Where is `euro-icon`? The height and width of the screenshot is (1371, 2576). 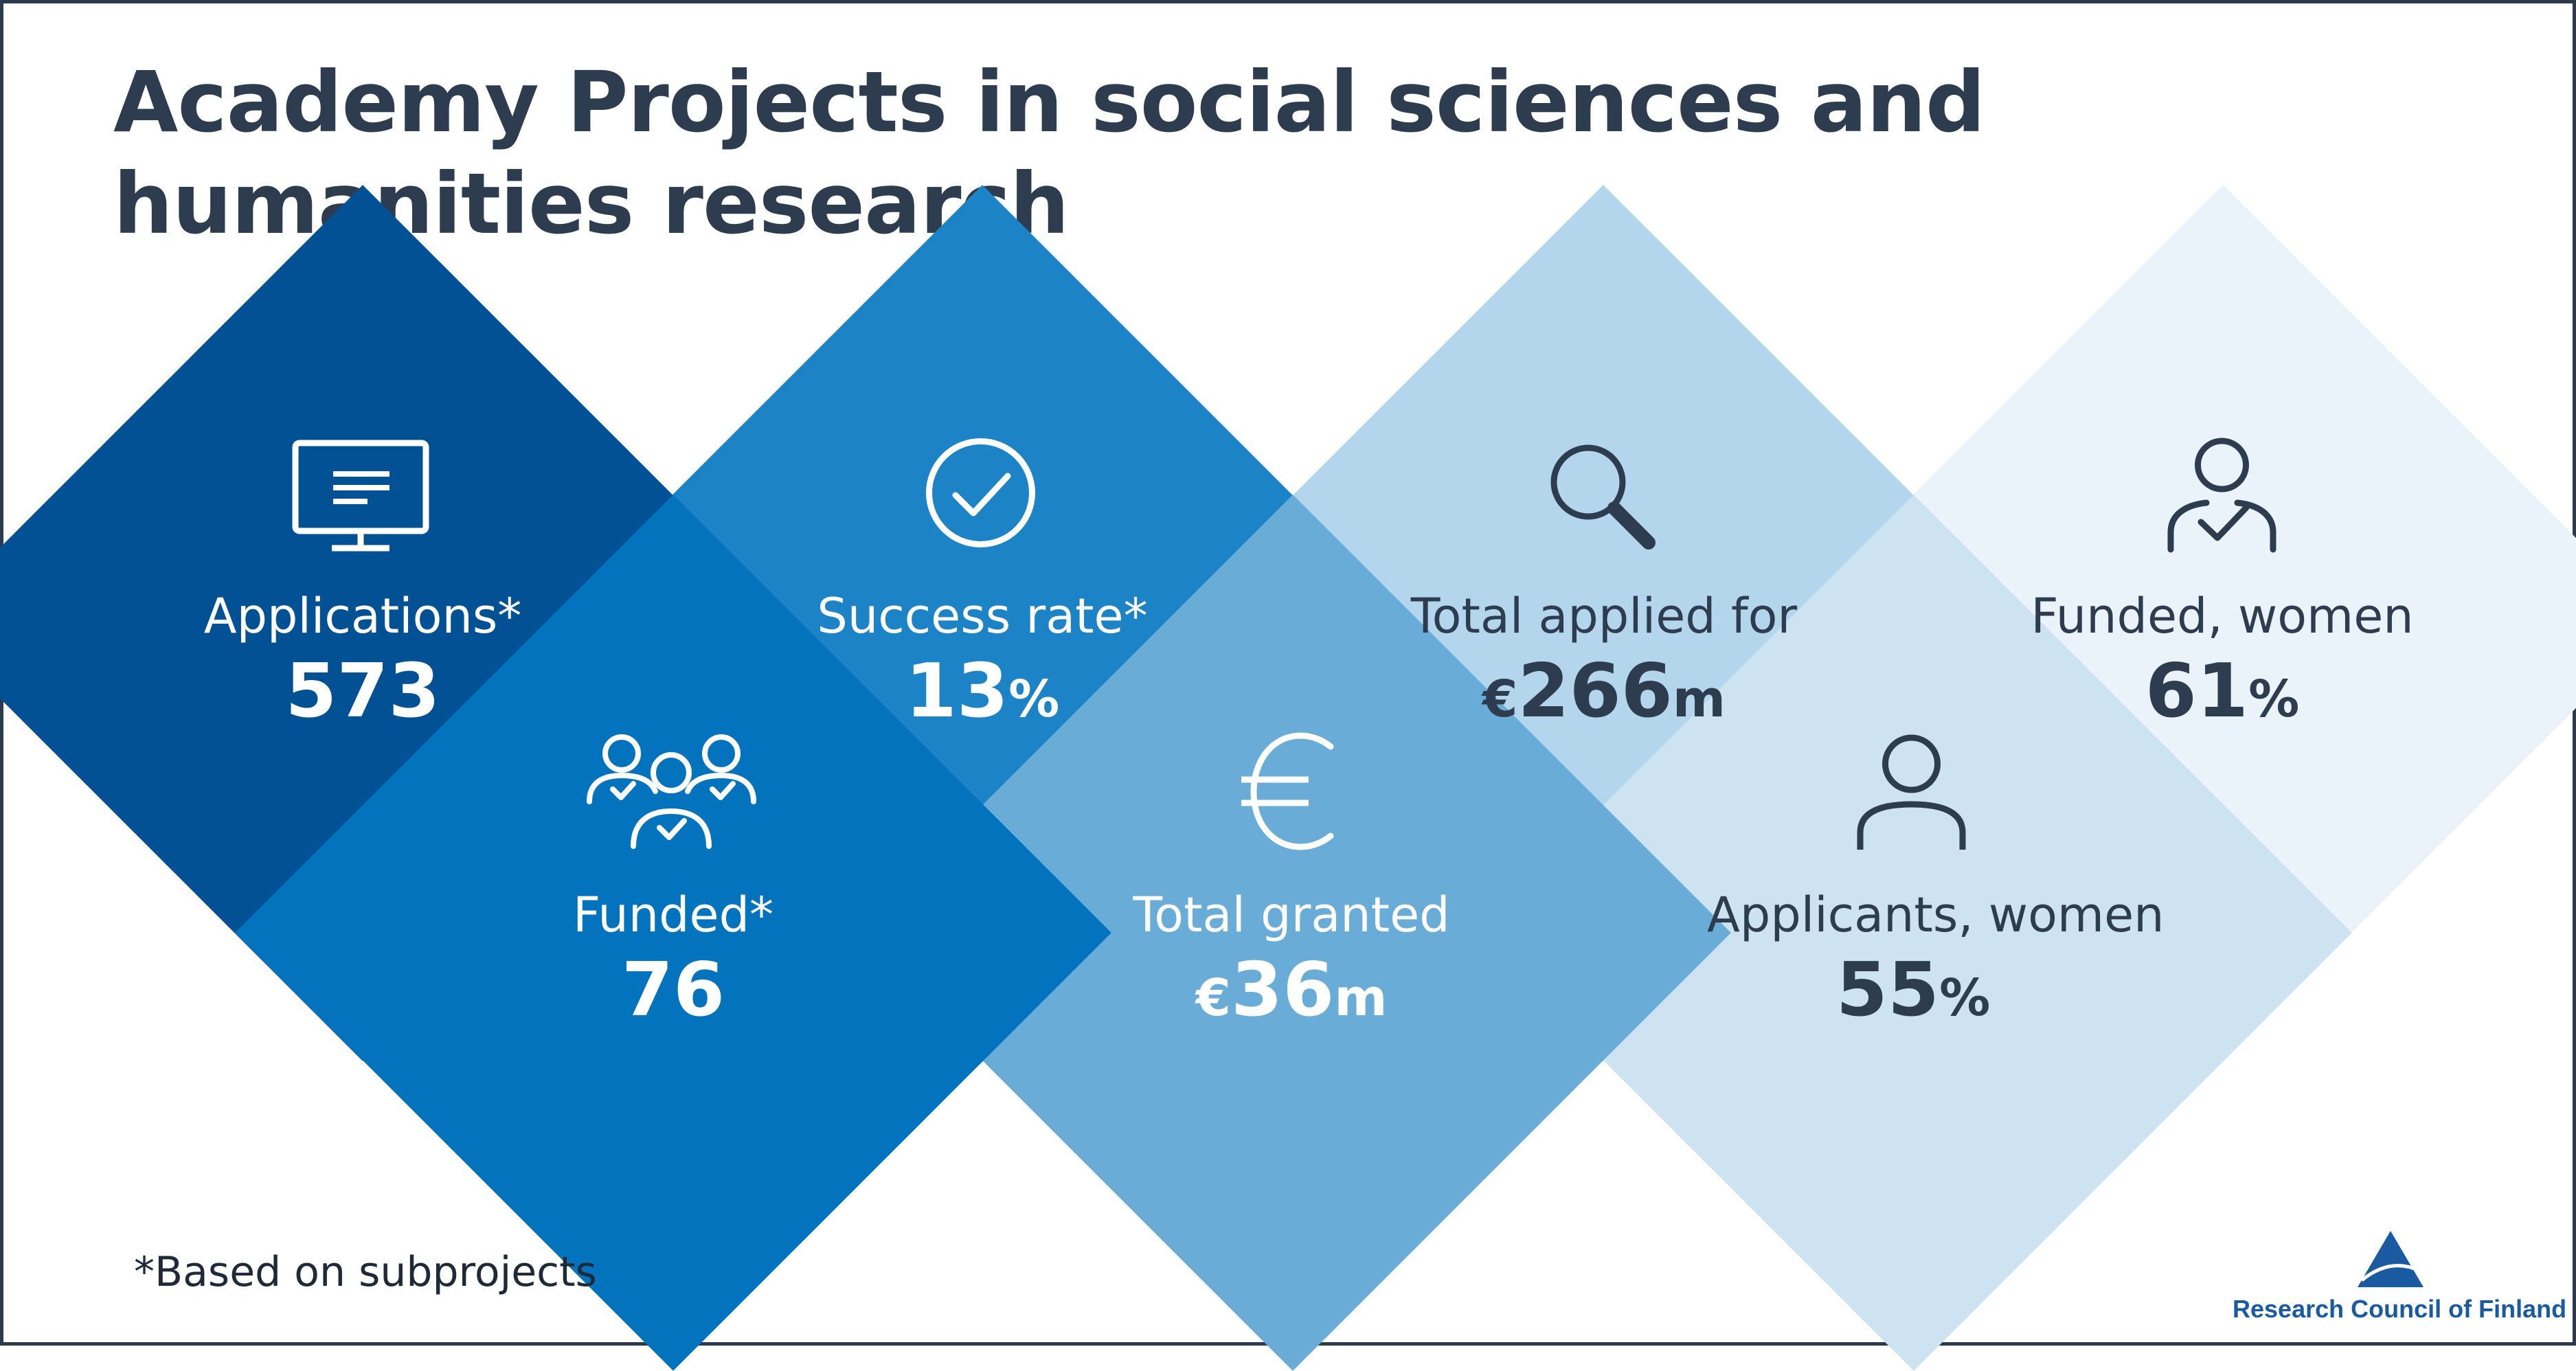 euro-icon is located at coordinates (1287, 791).